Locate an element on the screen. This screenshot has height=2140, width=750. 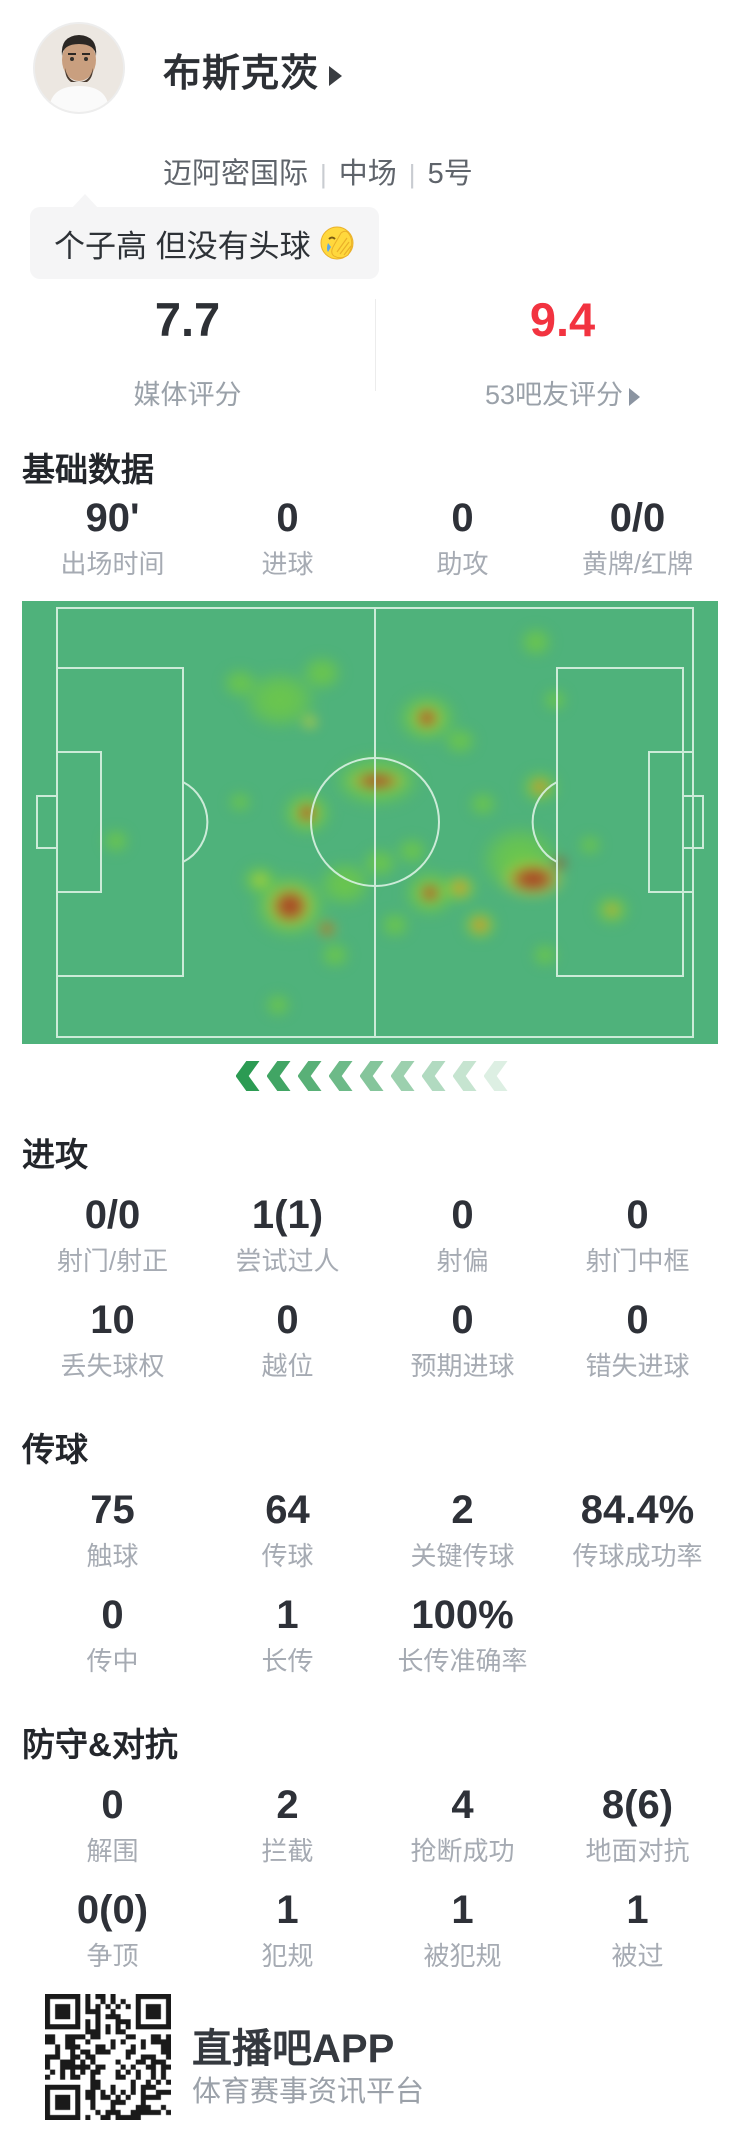
stat-cell: 1 被犯规 is located at coordinates (462, 1929).